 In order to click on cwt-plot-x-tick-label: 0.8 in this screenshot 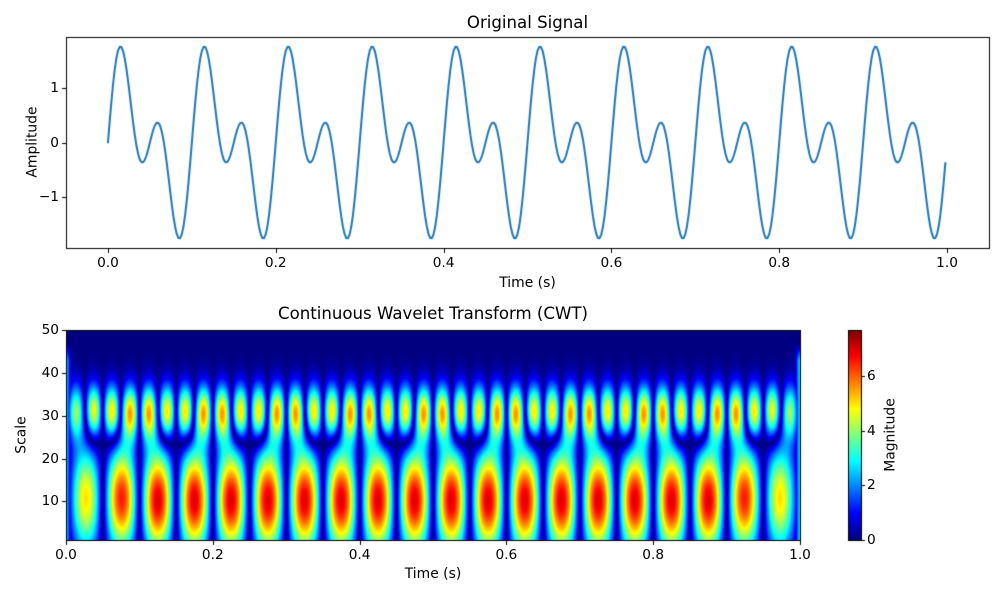, I will do `click(653, 555)`.